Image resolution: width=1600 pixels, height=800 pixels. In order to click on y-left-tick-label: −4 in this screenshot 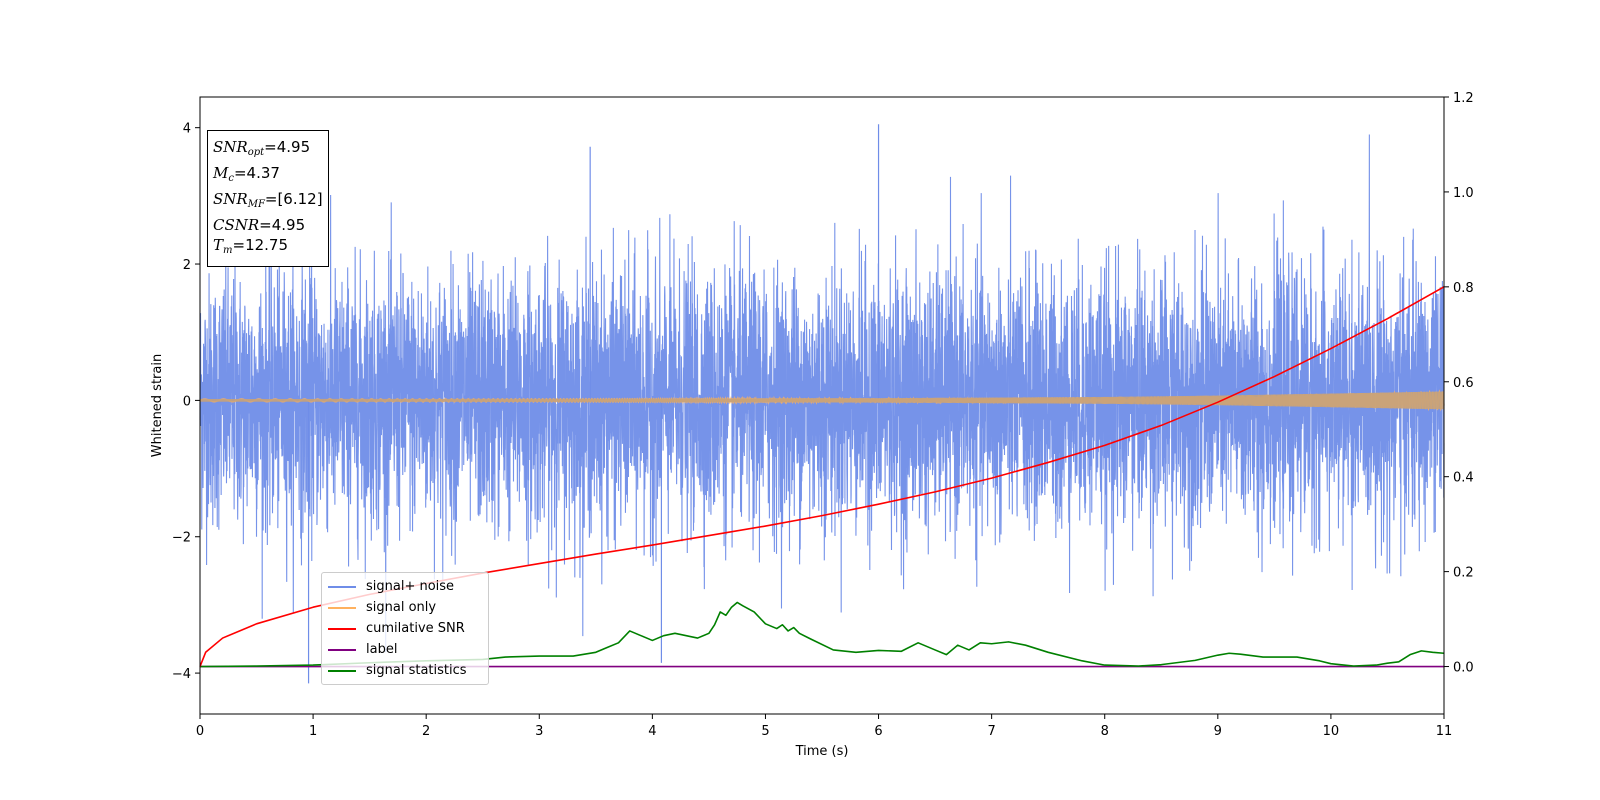, I will do `click(181, 674)`.